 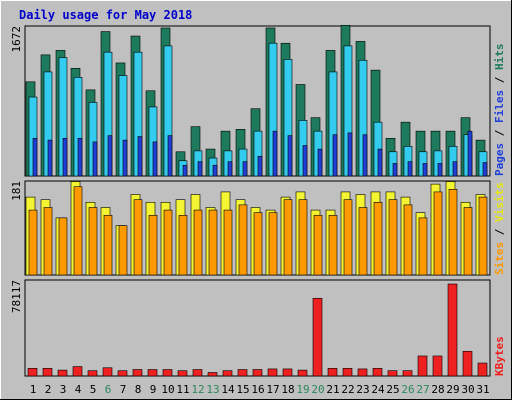 I want to click on day-label-11: 11, so click(x=182, y=389).